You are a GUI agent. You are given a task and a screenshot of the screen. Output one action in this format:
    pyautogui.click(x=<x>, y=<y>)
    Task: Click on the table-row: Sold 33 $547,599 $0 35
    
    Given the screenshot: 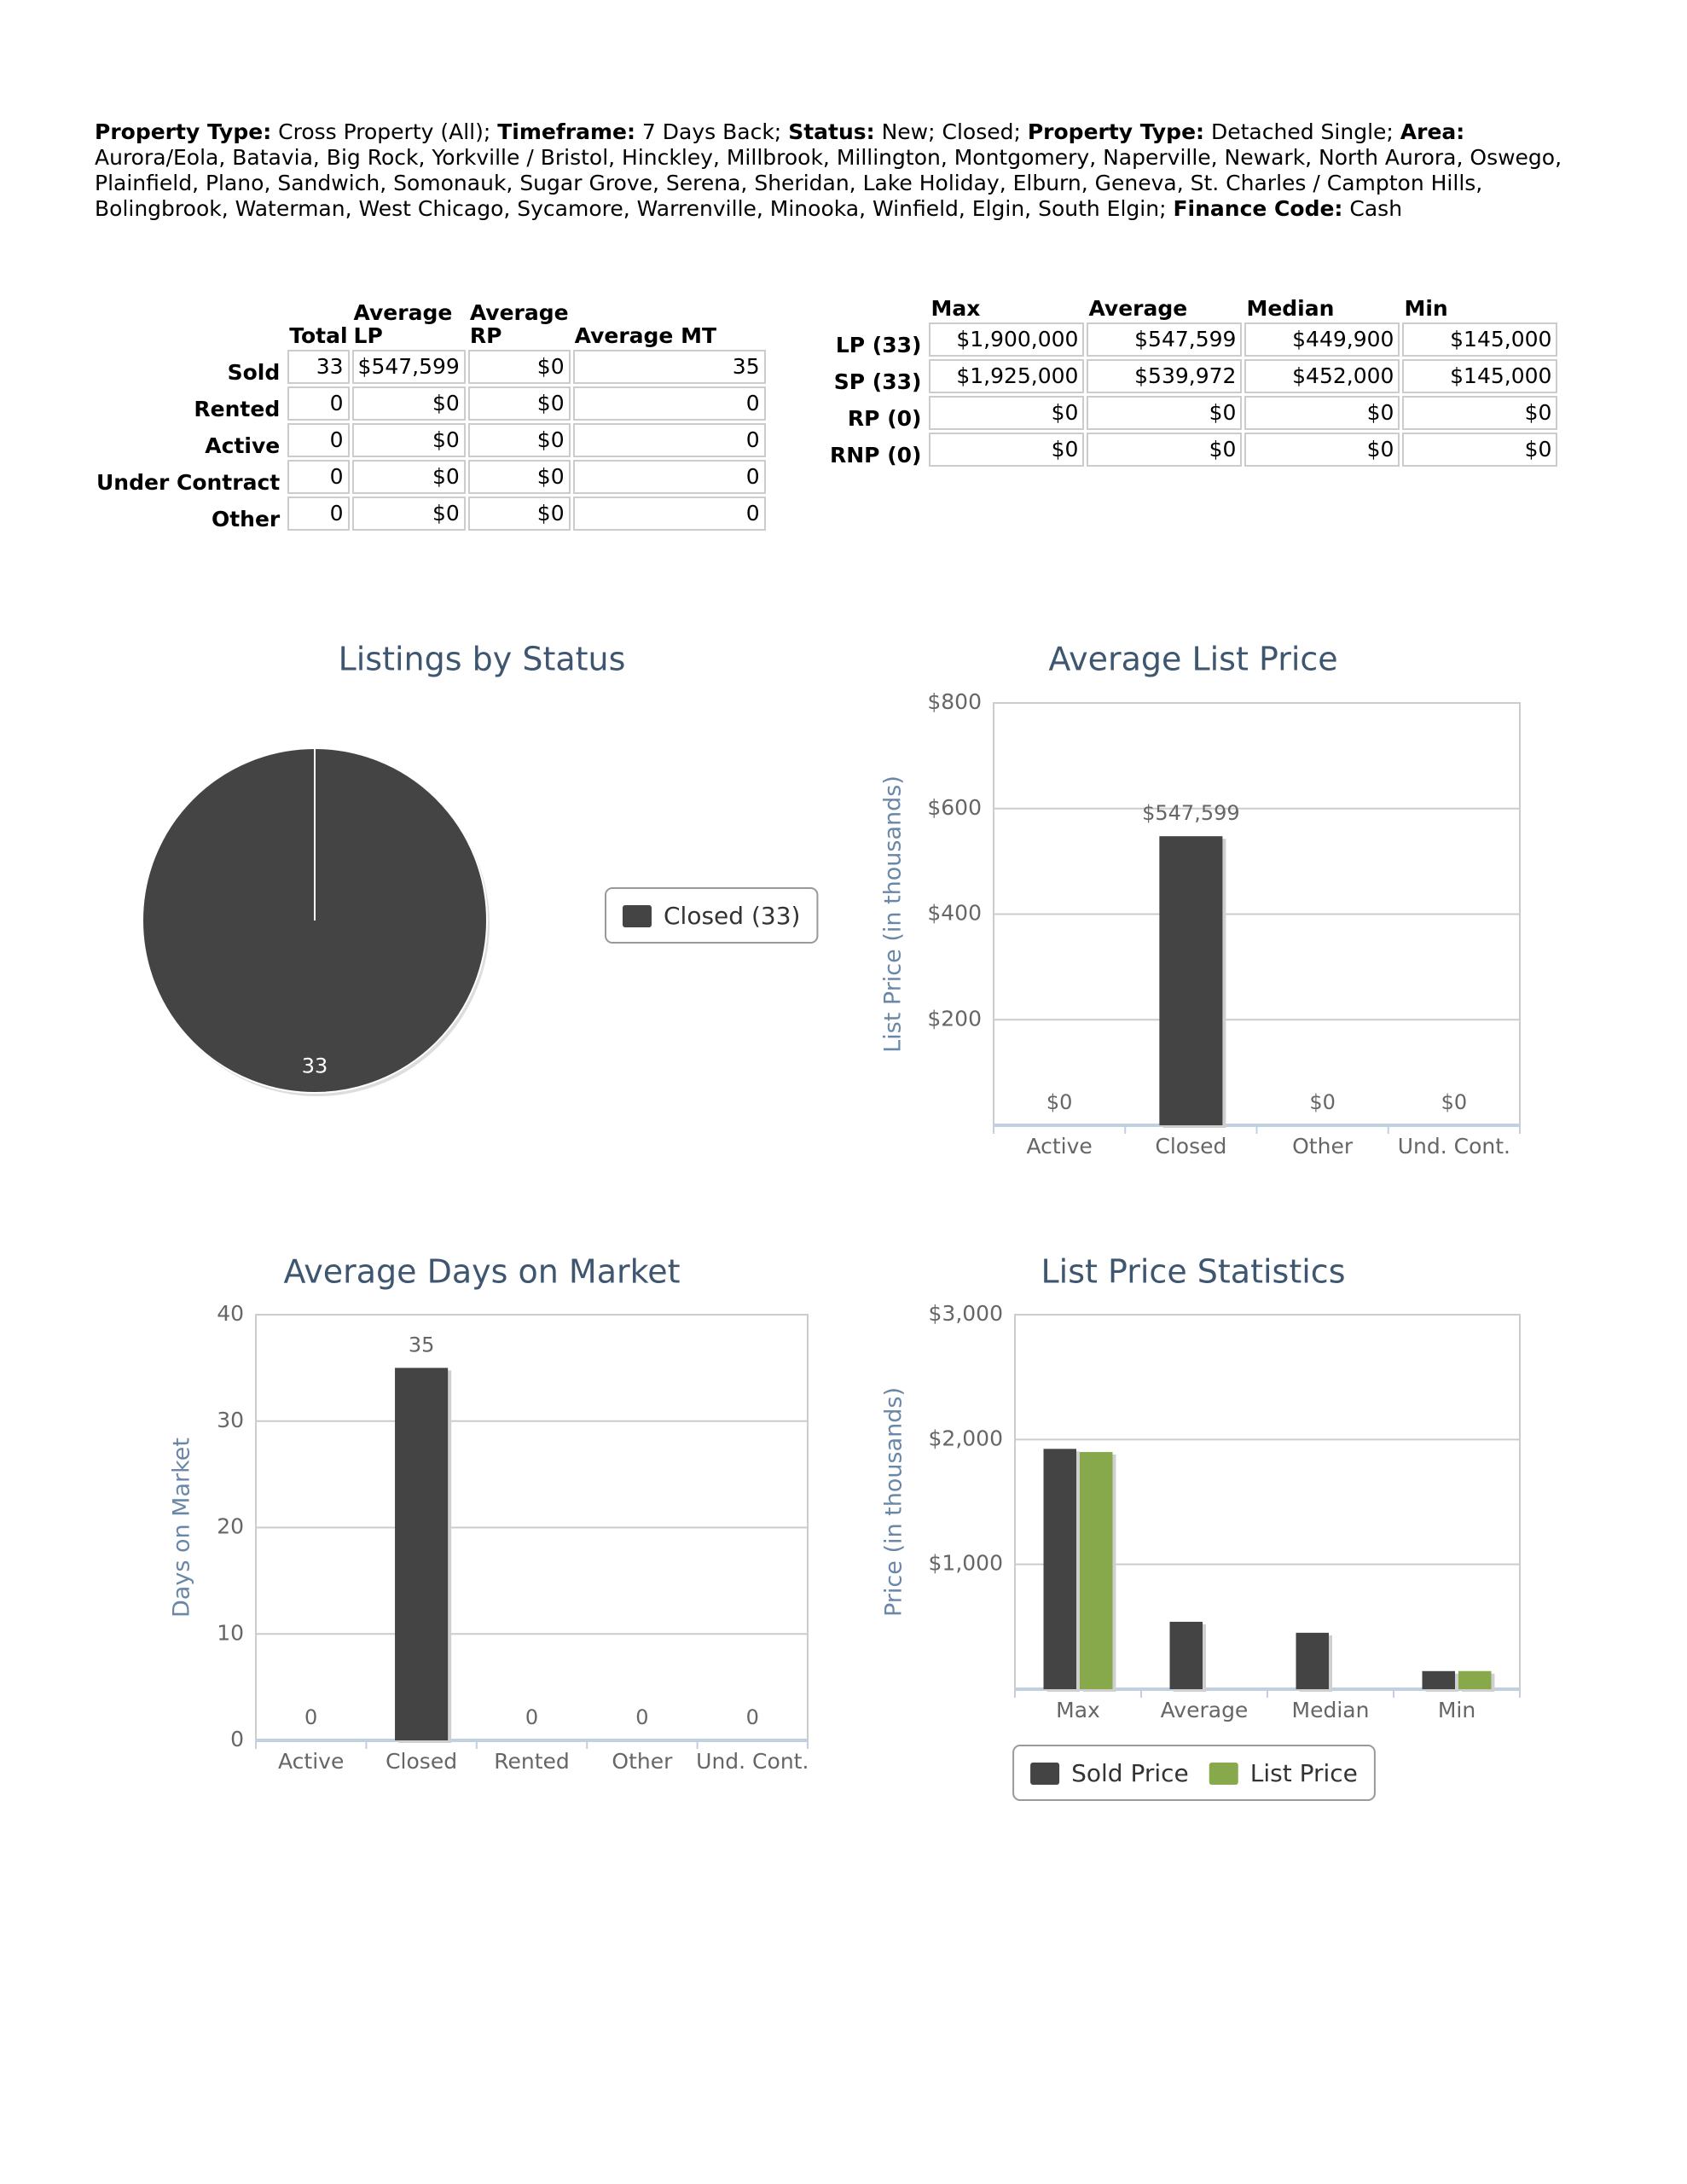 What is the action you would take?
    pyautogui.click(x=431, y=367)
    